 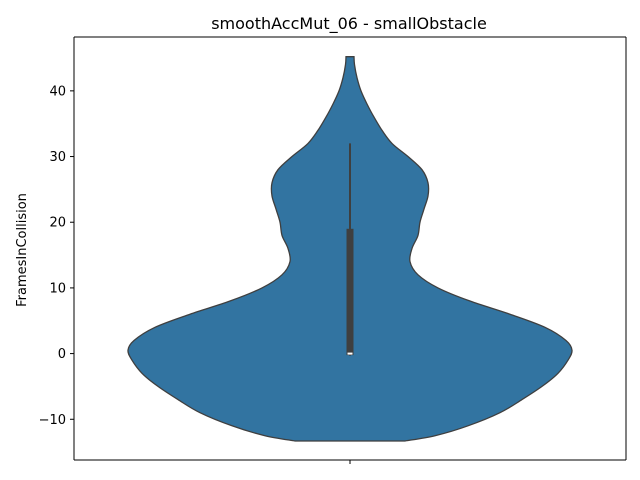 What do you see at coordinates (22, 250) in the screenshot?
I see `y-axis-label: FramesInCollision` at bounding box center [22, 250].